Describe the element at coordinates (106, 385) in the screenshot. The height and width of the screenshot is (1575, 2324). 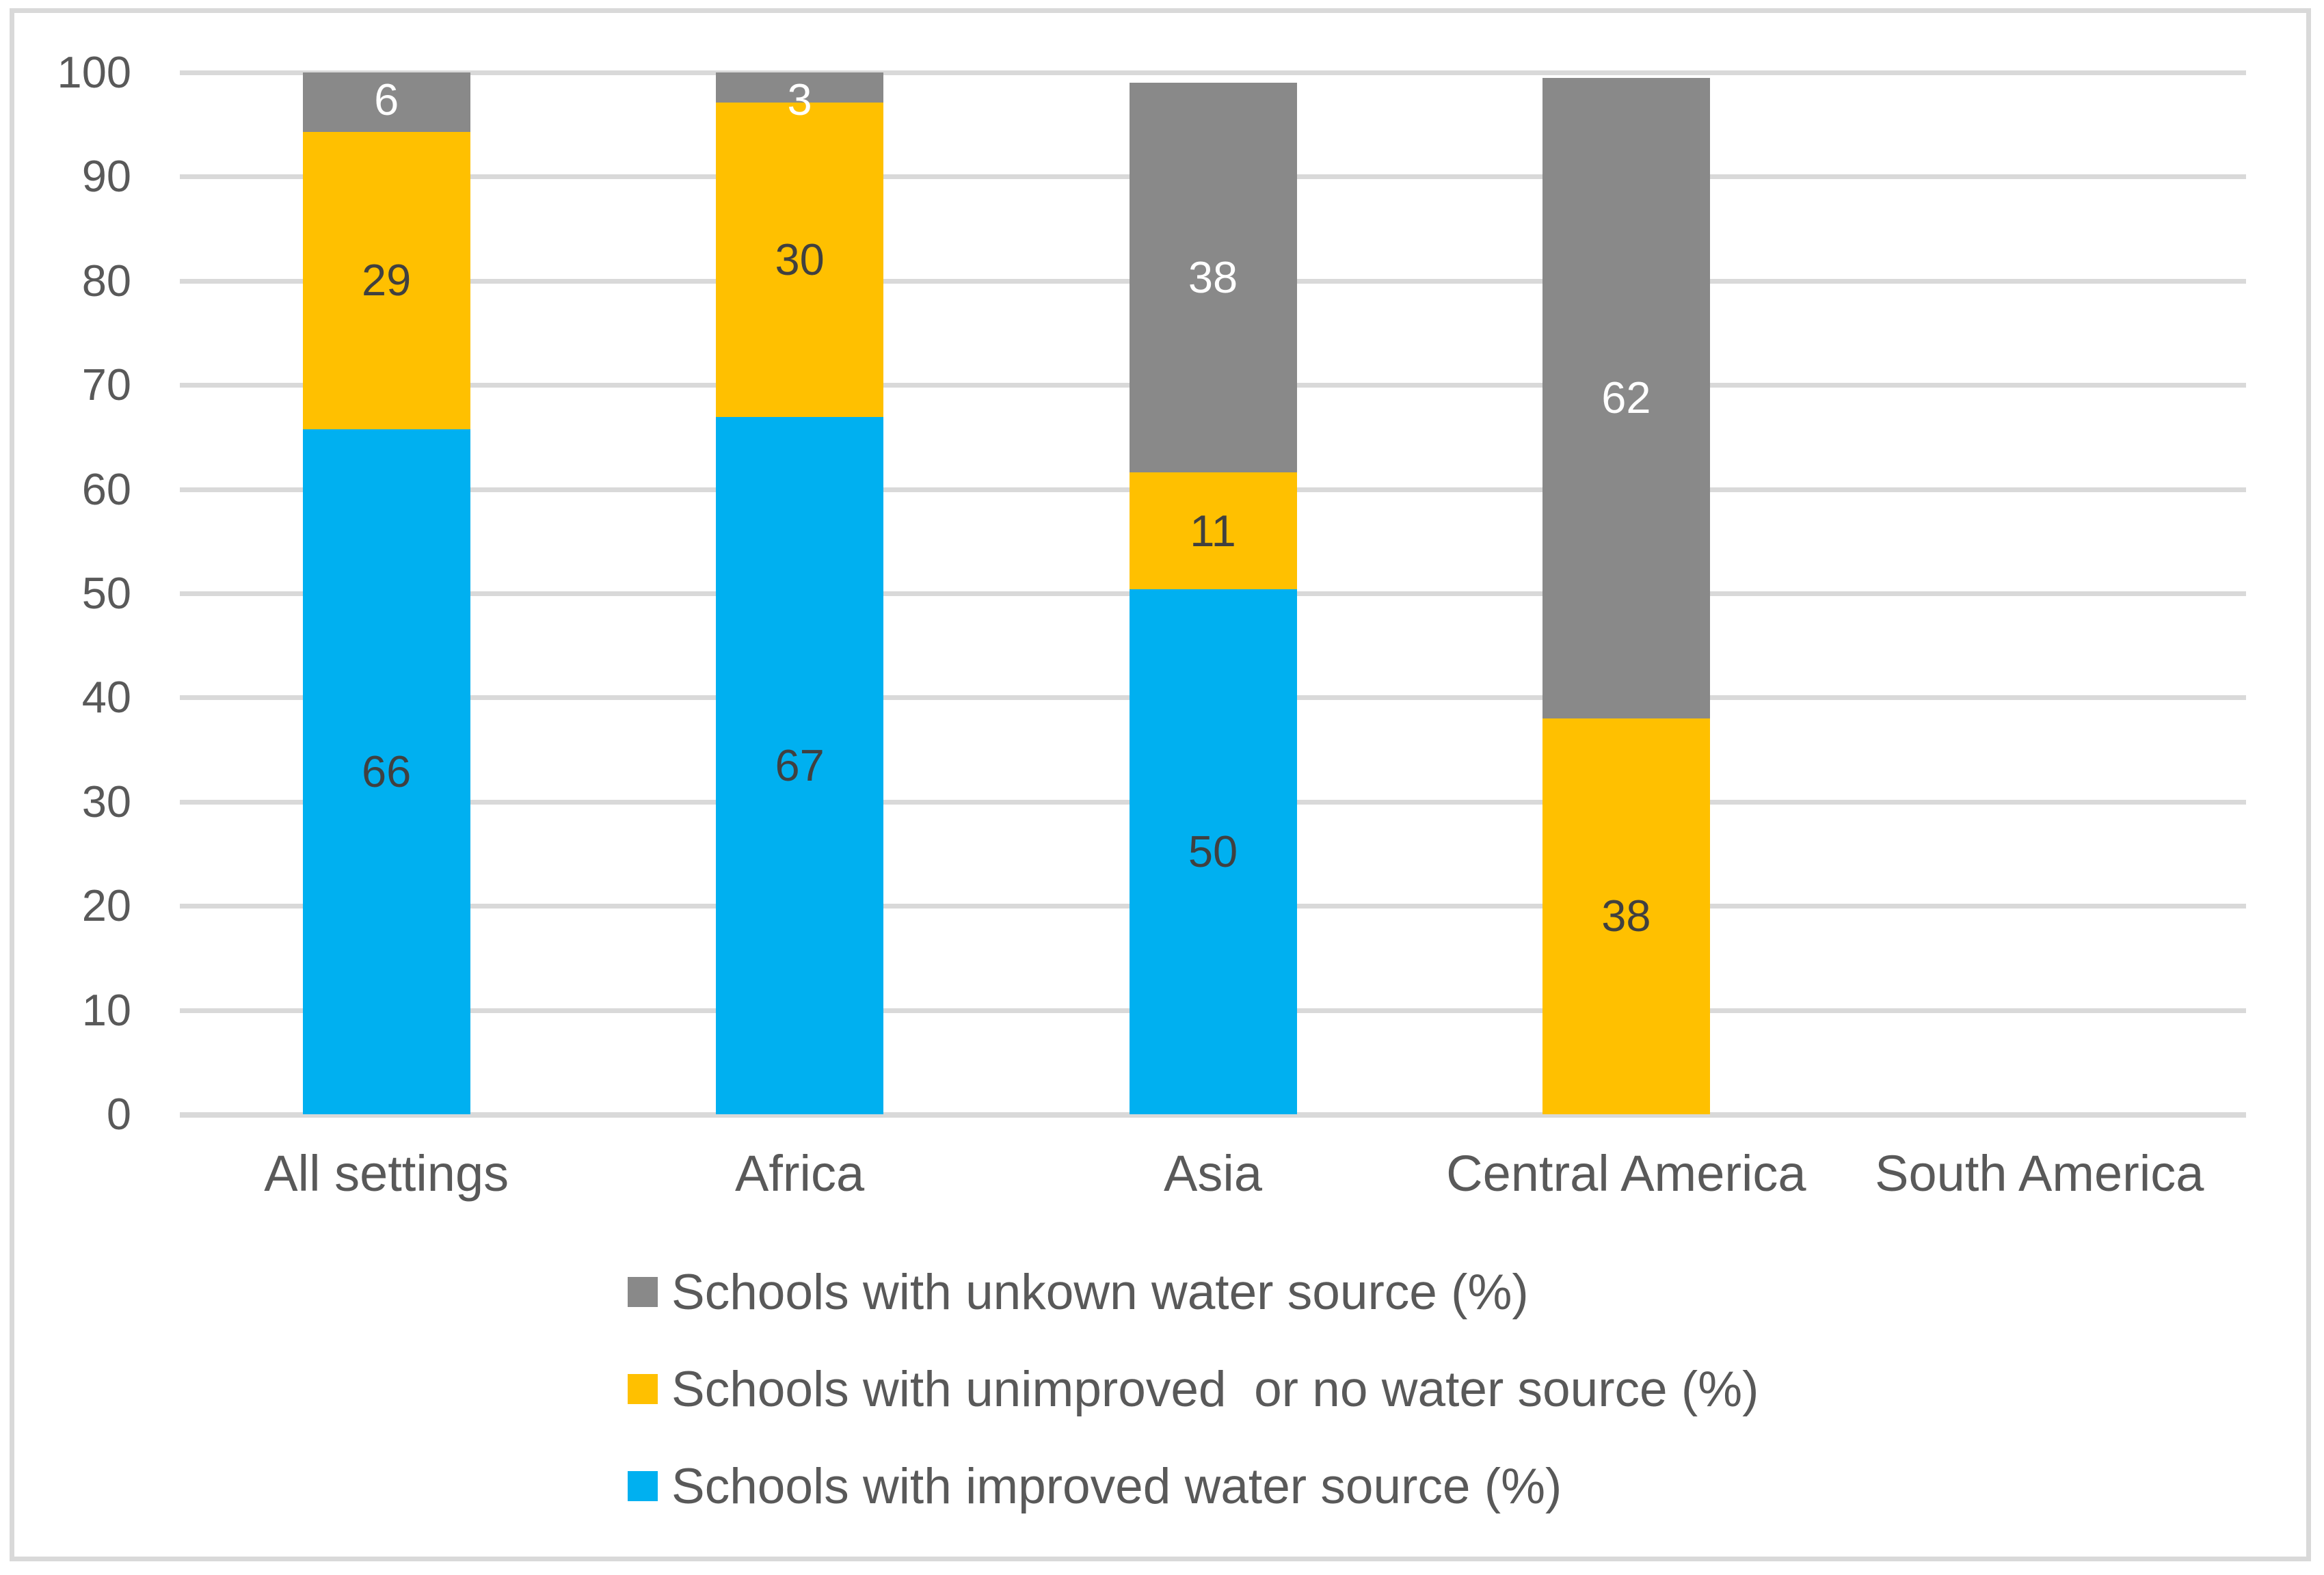
I see `y-axis-tick-label: 70` at that location.